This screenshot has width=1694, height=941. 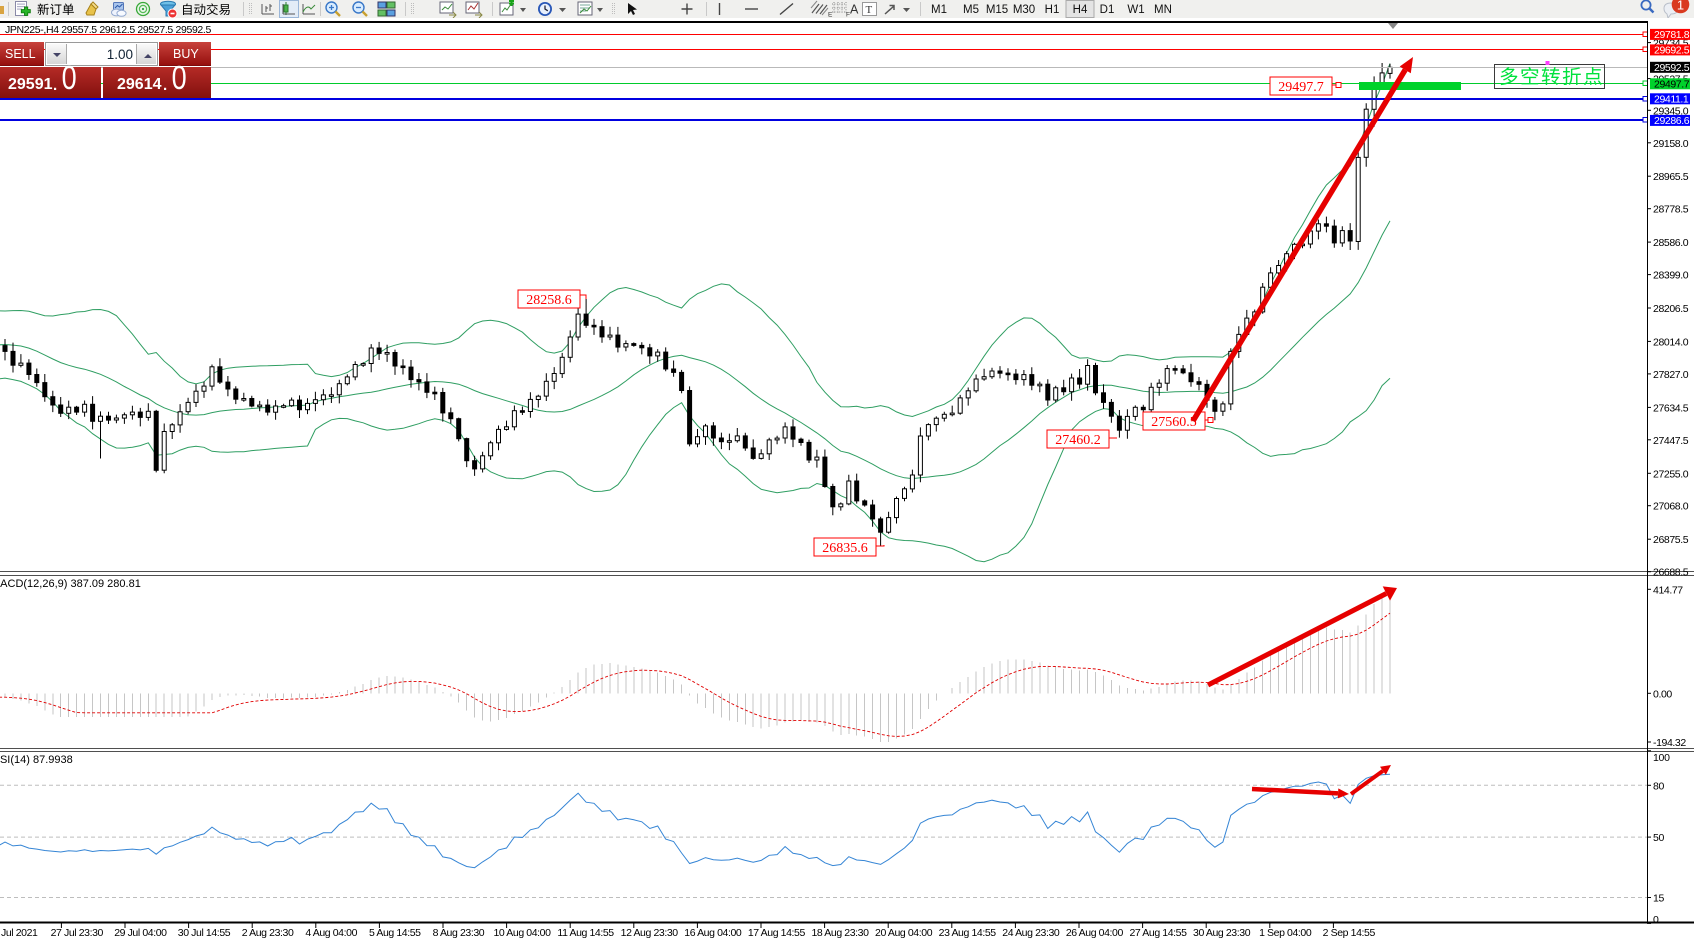 I want to click on svg-text: 27 Jul 23:30, so click(x=77, y=933).